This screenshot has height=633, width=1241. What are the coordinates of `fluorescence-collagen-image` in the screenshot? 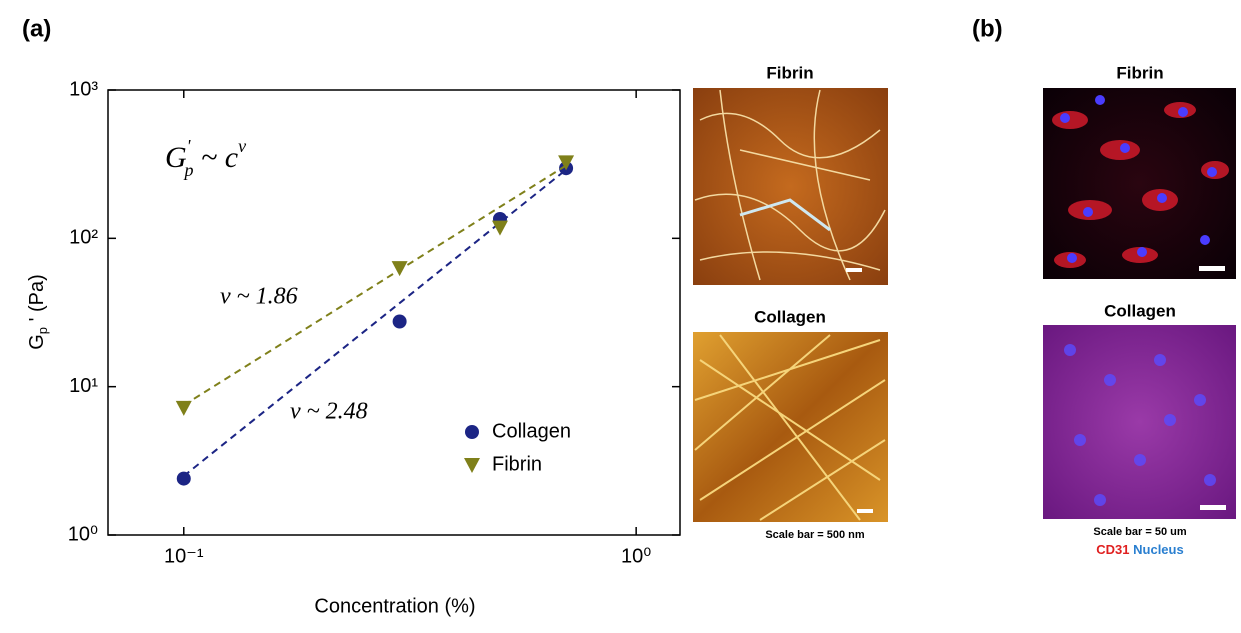 It's located at (1139, 422).